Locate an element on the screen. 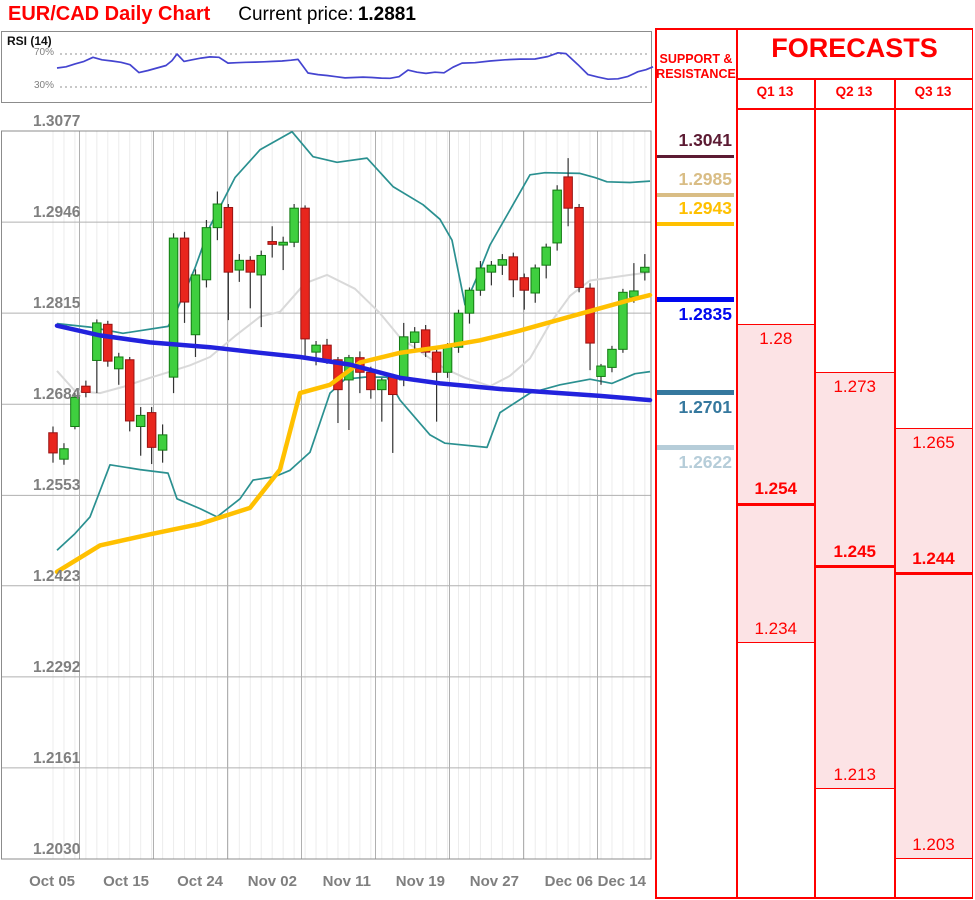 Image resolution: width=975 pixels, height=900 pixels. page-title: EUR/CAD Daily Chart is located at coordinates (109, 14).